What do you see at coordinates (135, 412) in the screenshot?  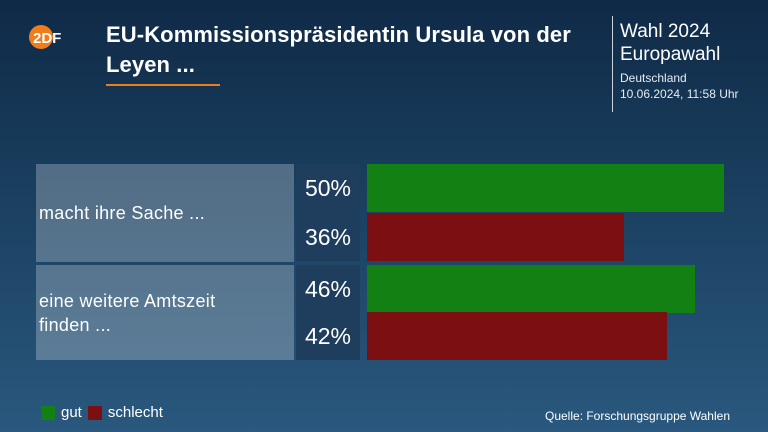 I see `legend-label-schlecht: schlecht` at bounding box center [135, 412].